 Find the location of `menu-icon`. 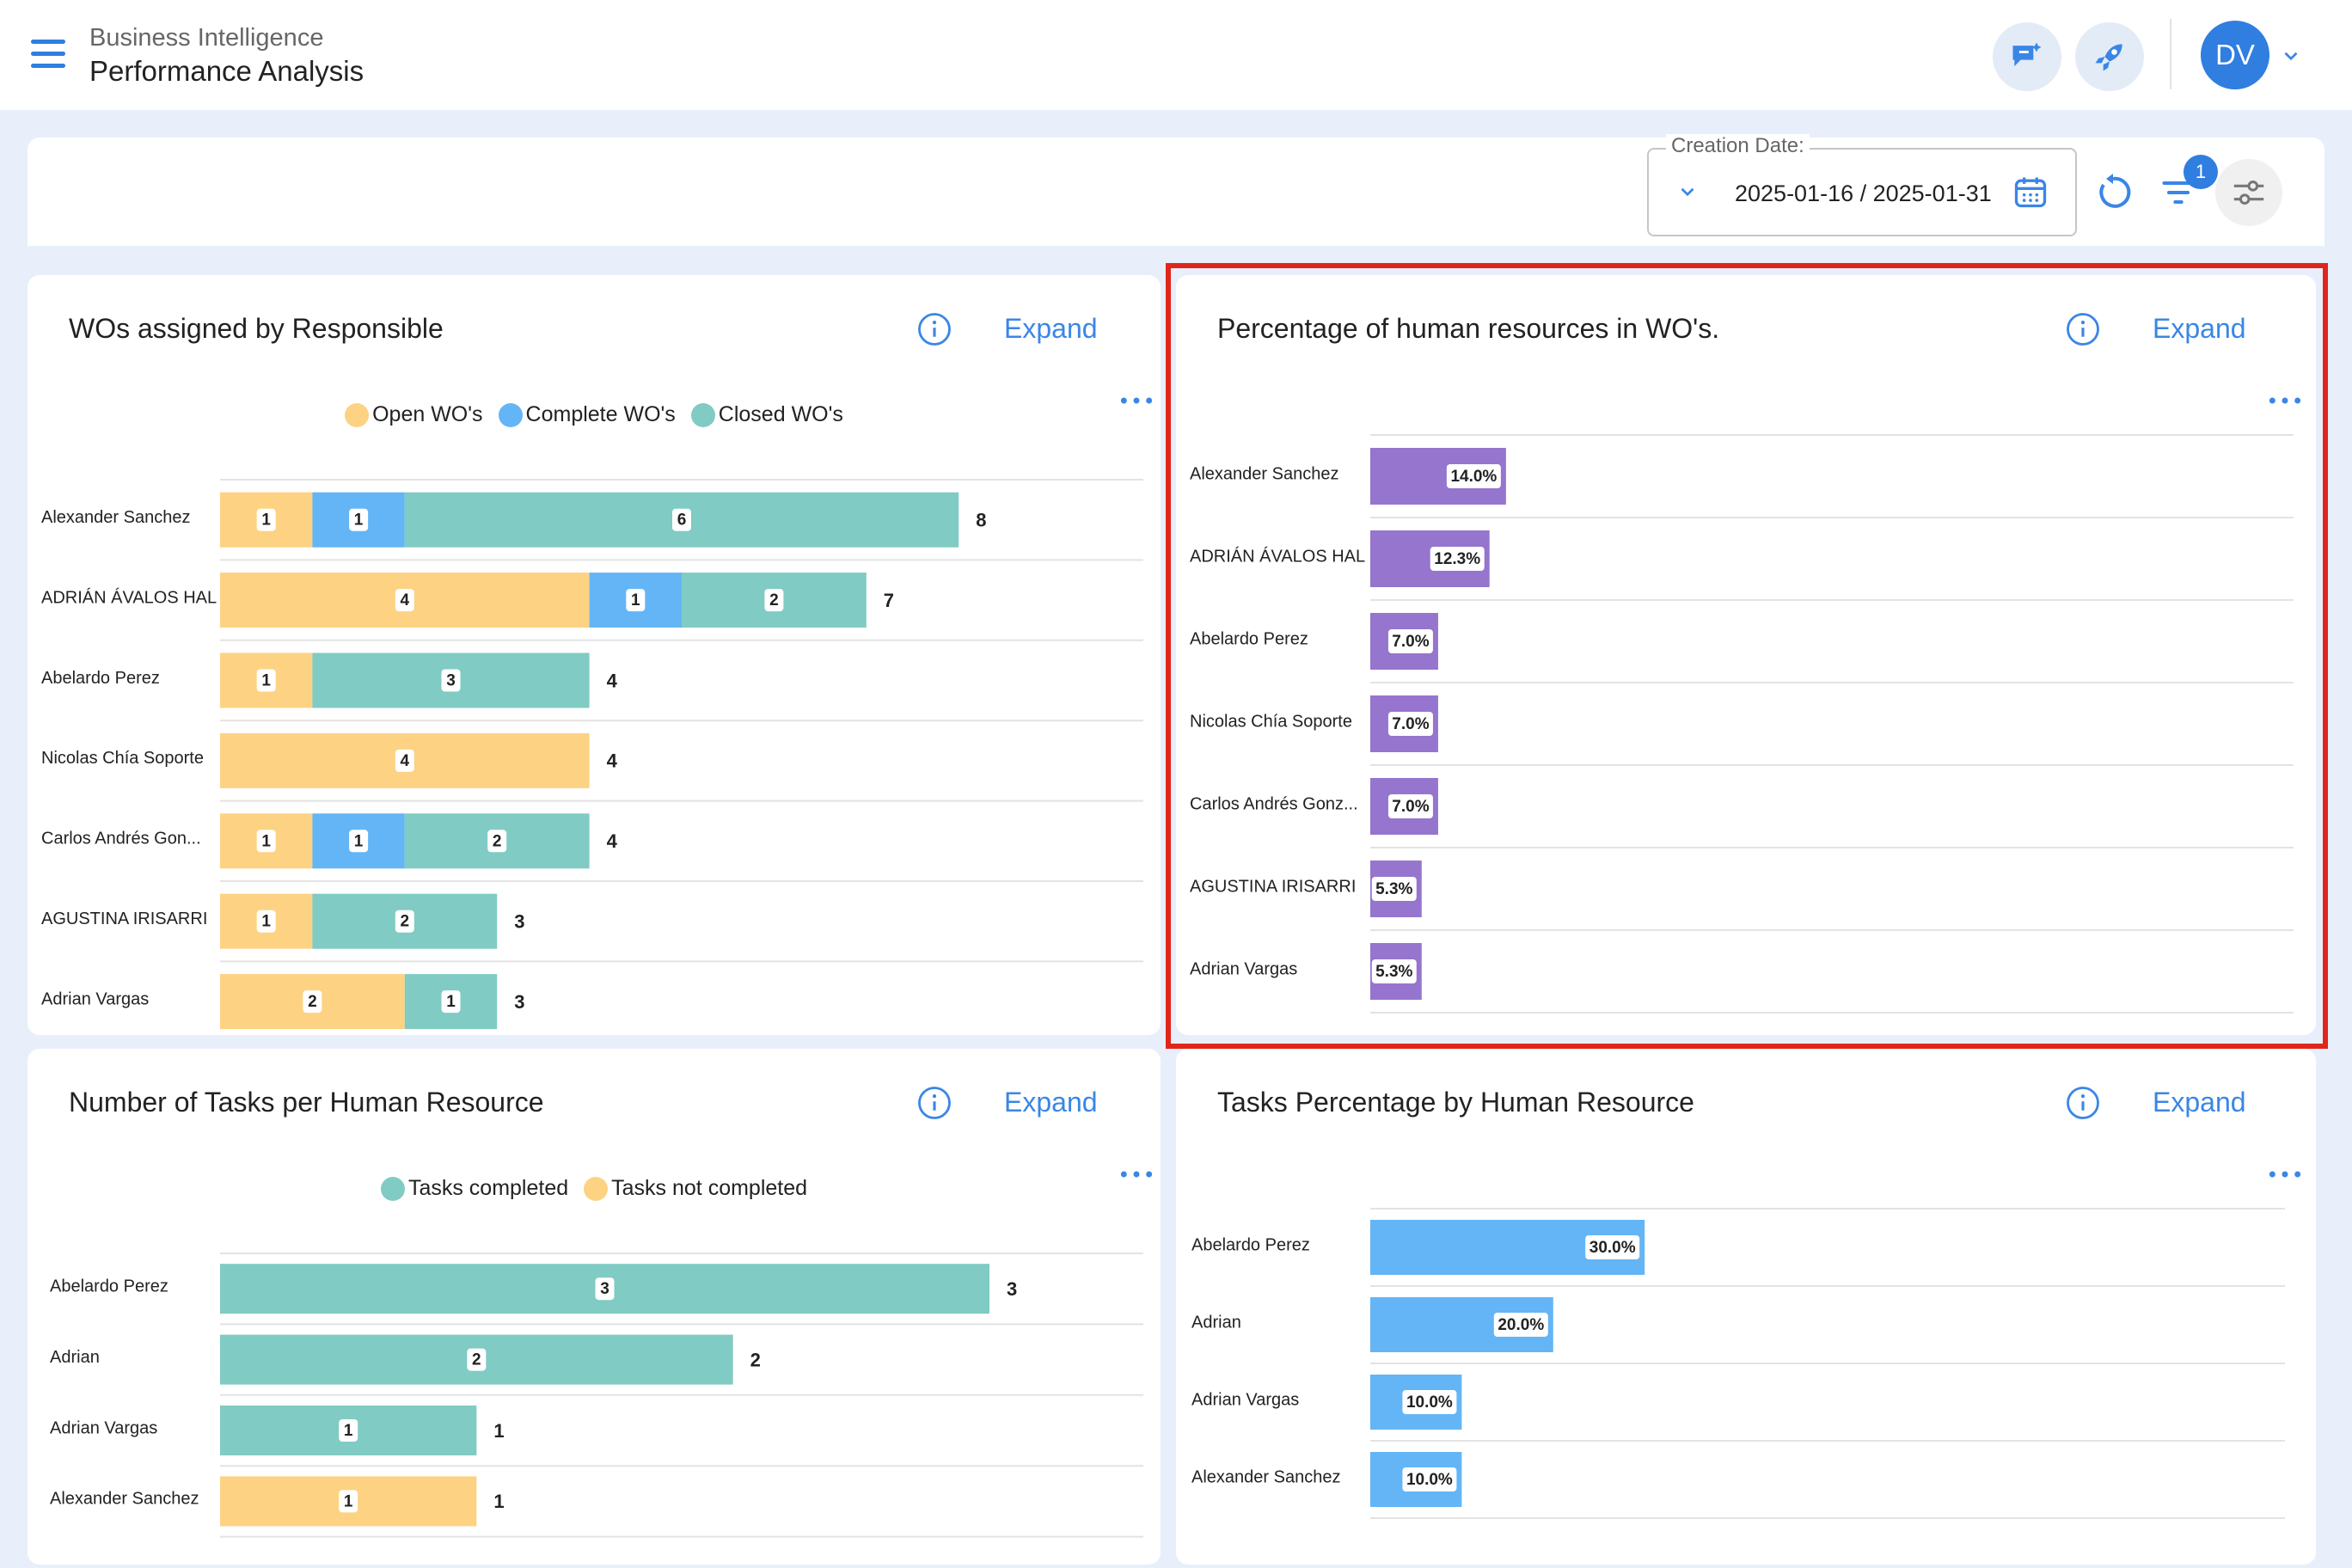

menu-icon is located at coordinates (48, 54).